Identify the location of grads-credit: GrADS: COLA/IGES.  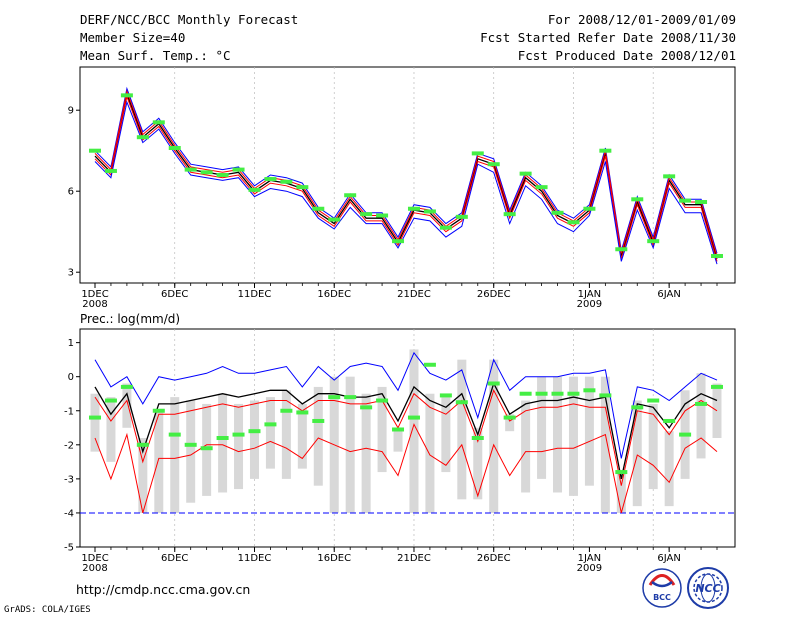
(47, 610).